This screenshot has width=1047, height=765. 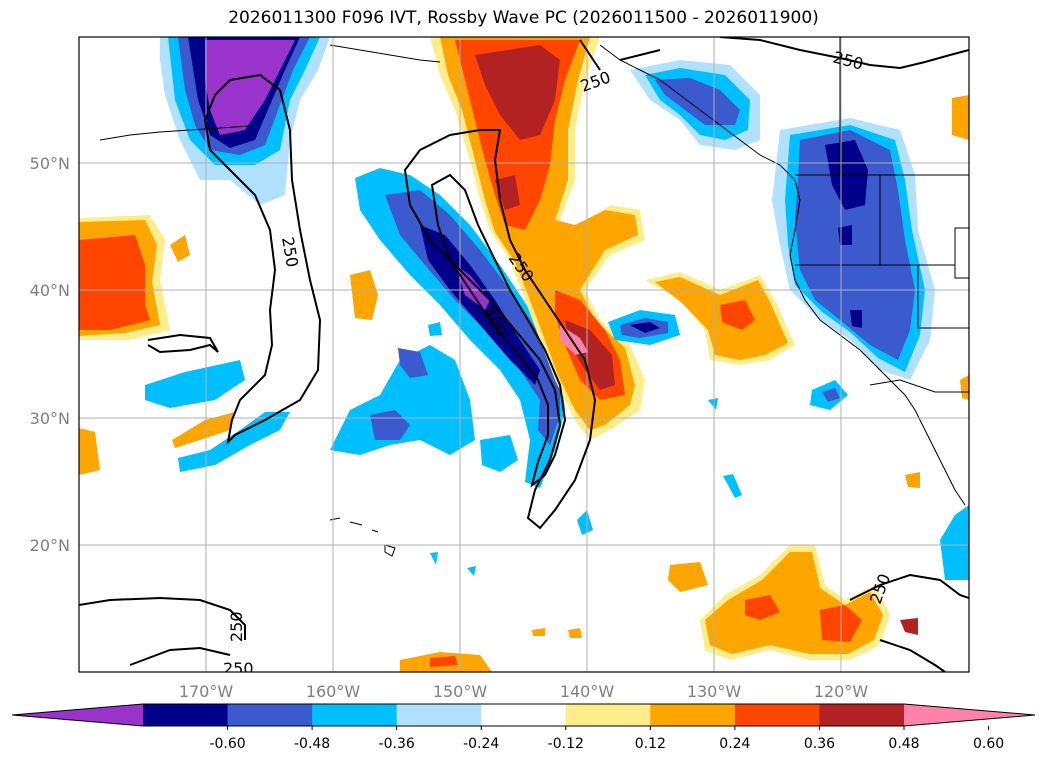 I want to click on lon-label-170w: 170°W, so click(x=206, y=691).